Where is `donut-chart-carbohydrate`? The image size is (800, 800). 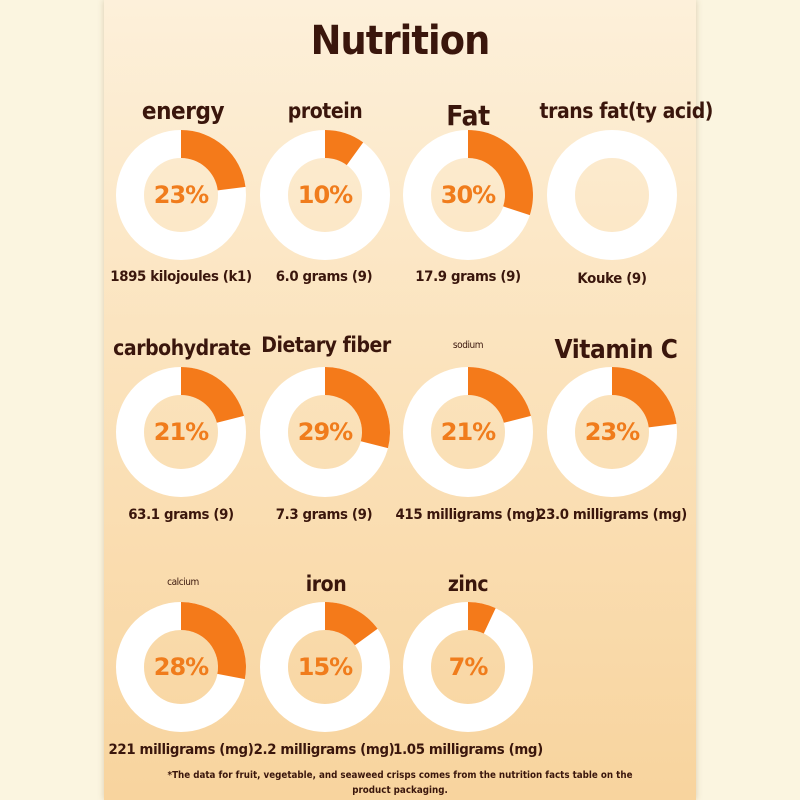
donut-chart-carbohydrate is located at coordinates (181, 432).